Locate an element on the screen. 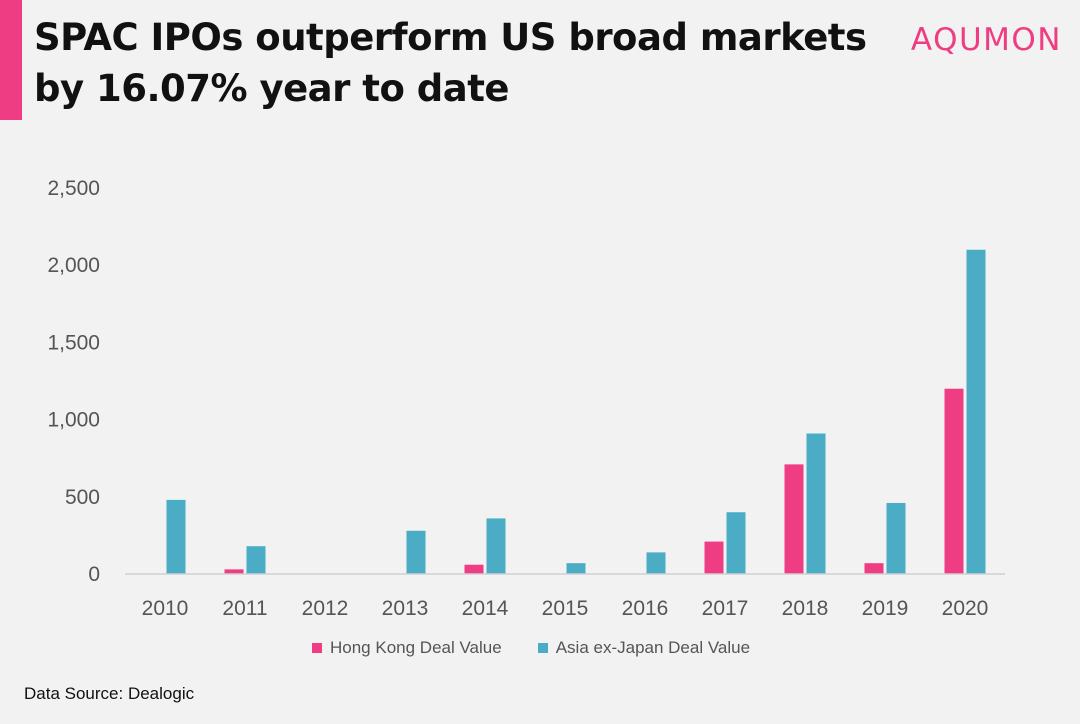  legend-swatch-hong-kong is located at coordinates (317, 648).